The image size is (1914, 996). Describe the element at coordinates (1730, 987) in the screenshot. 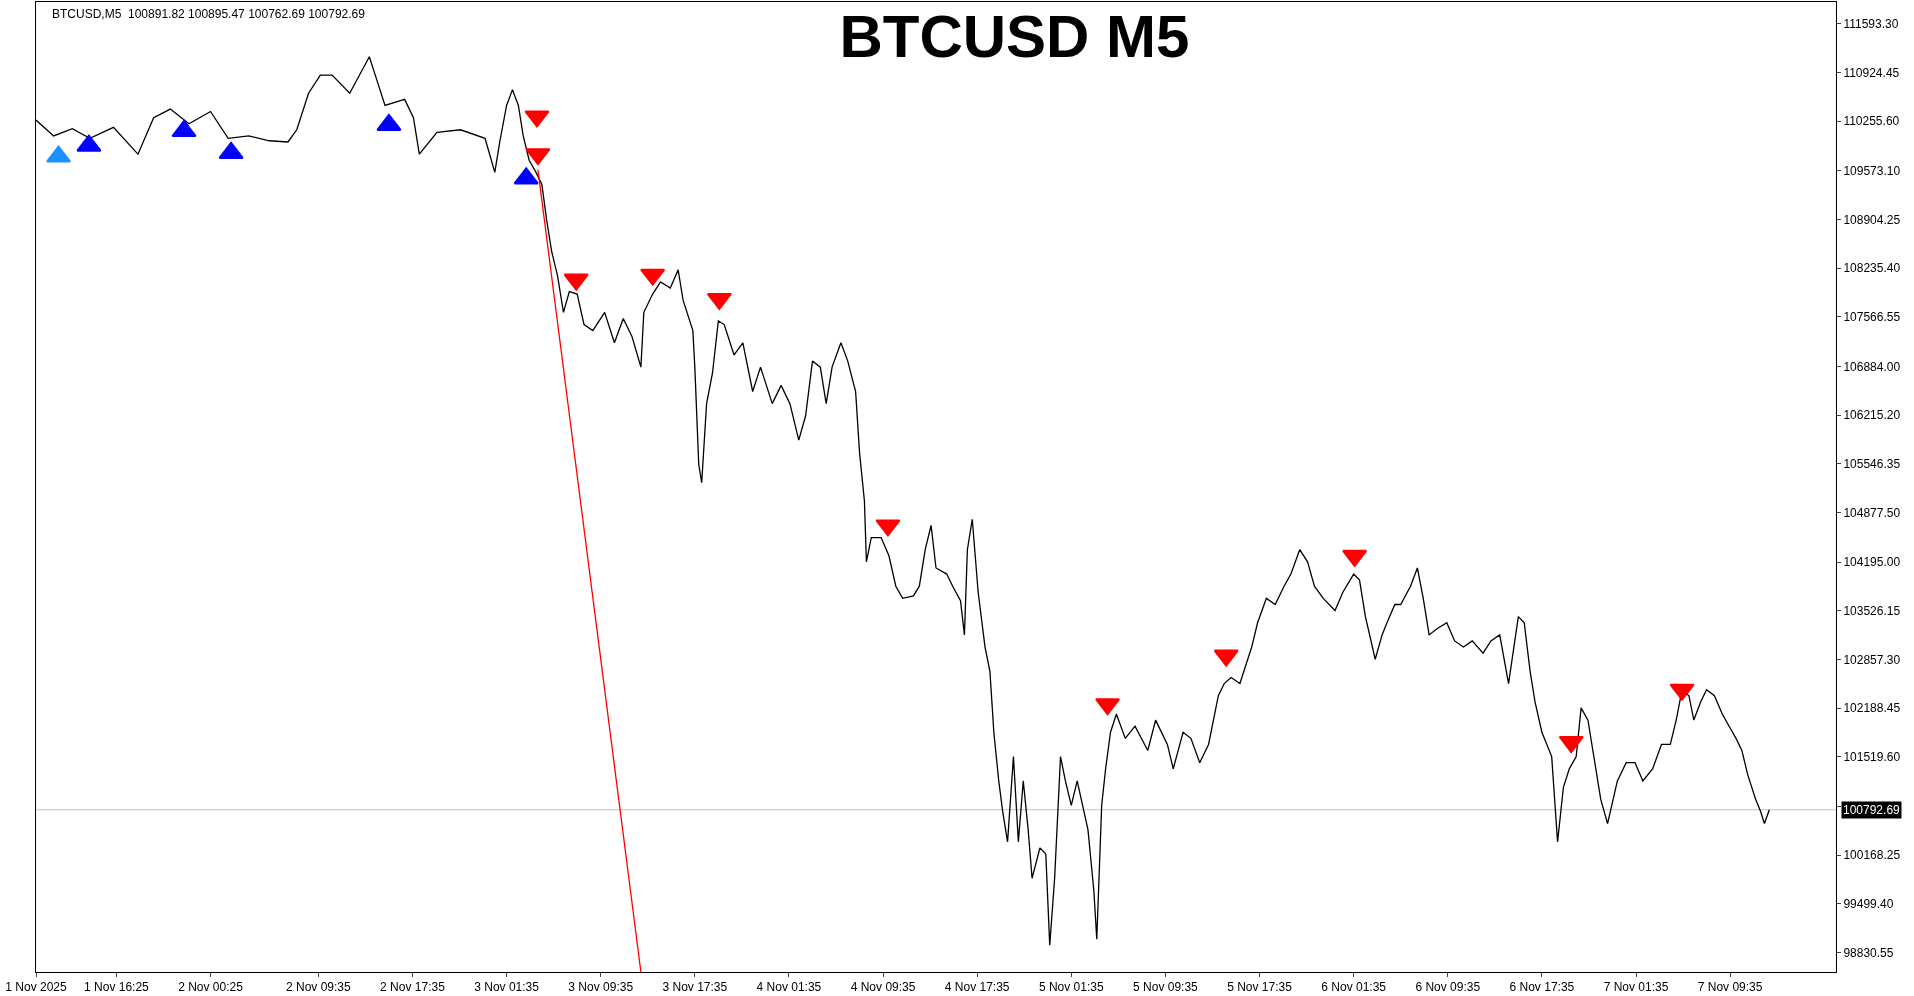

I see `x-tick-label: 7 Nov 09:35` at that location.